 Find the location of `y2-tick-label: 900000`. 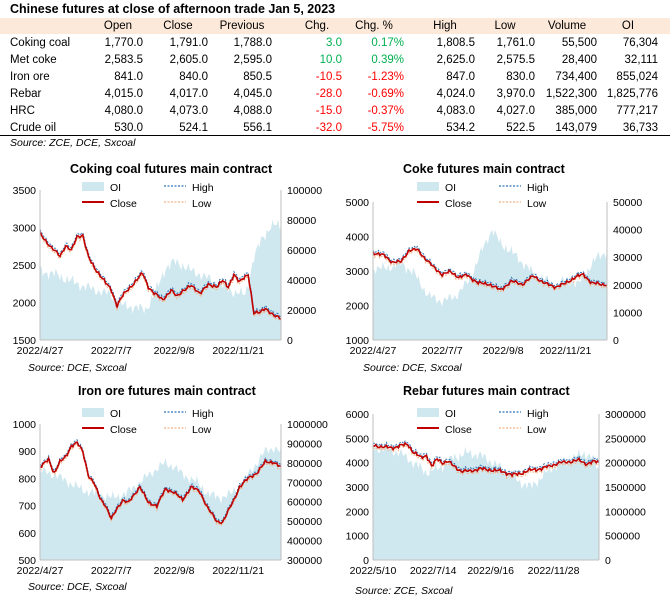

y2-tick-label: 900000 is located at coordinates (304, 444).